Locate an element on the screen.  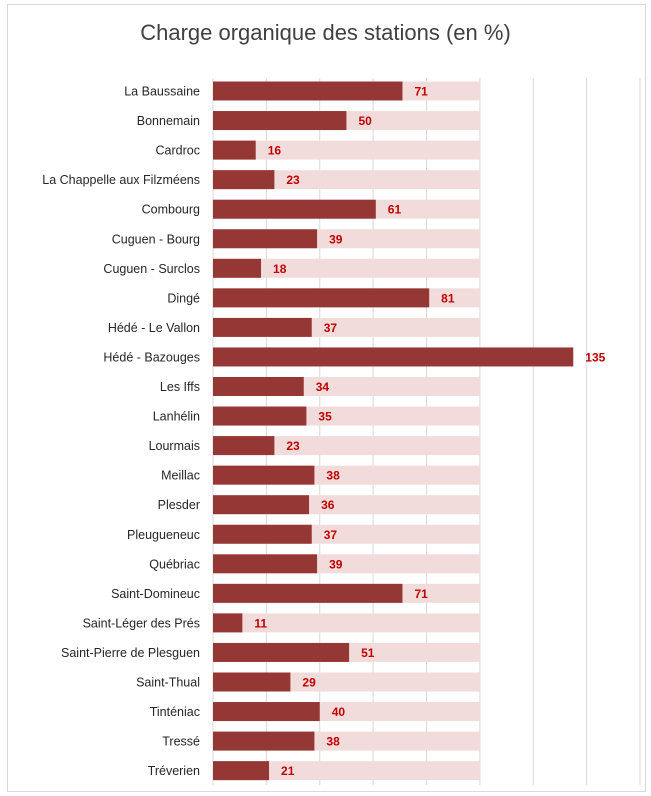
value-label: 81 is located at coordinates (448, 298).